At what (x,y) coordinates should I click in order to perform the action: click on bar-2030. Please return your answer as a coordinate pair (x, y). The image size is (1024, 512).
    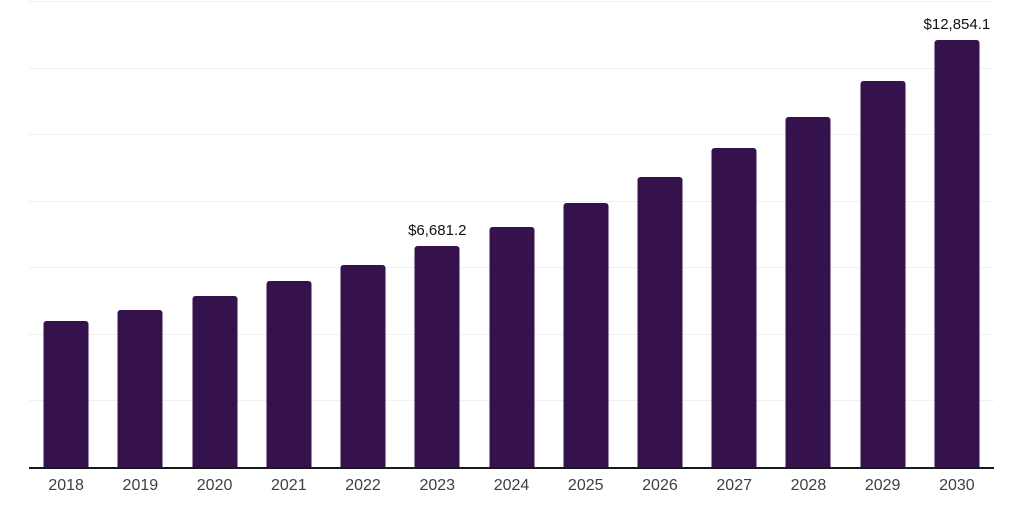
    Looking at the image, I should click on (957, 254).